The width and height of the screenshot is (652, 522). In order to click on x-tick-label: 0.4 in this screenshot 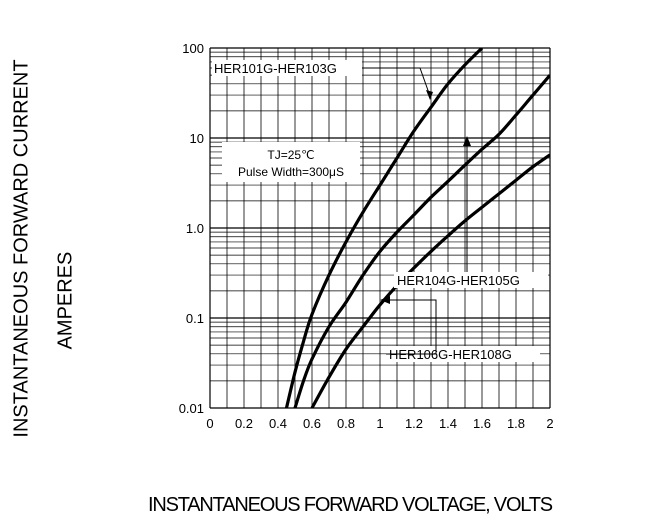, I will do `click(278, 423)`.